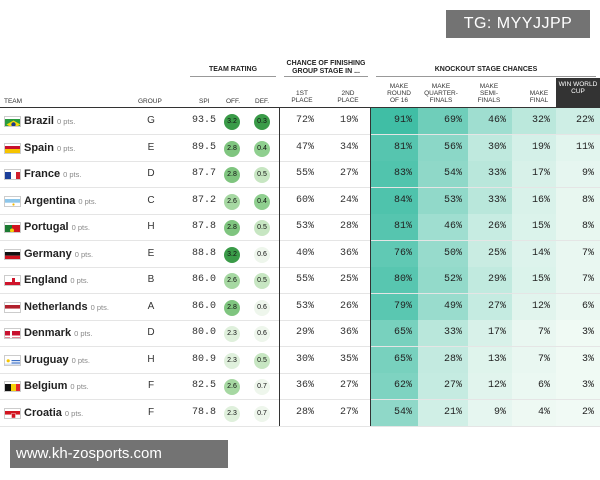  Describe the element at coordinates (443, 227) in the screenshot. I see `team-qf-chance: 46%` at that location.